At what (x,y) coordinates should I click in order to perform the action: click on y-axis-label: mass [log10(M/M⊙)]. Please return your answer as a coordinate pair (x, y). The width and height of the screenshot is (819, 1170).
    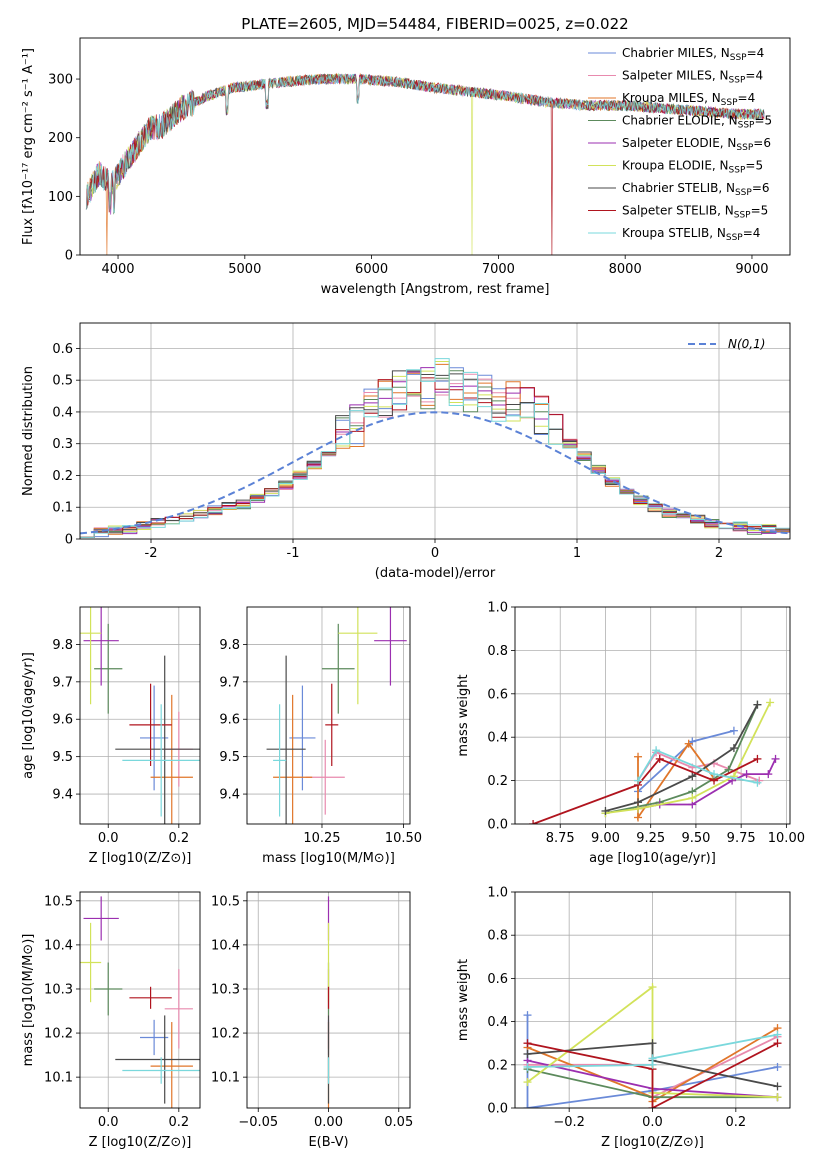
    Looking at the image, I should click on (28, 1000).